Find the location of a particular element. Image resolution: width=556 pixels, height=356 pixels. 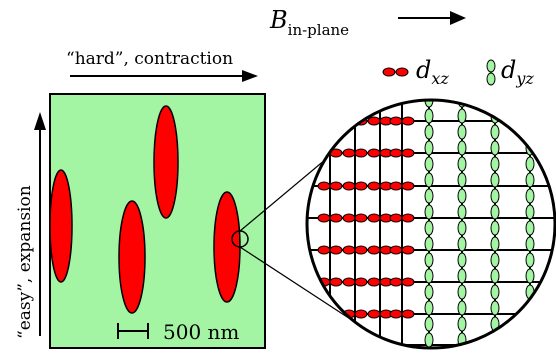

easy-axis-label: “easy”, expansion is located at coordinates (25, 262).